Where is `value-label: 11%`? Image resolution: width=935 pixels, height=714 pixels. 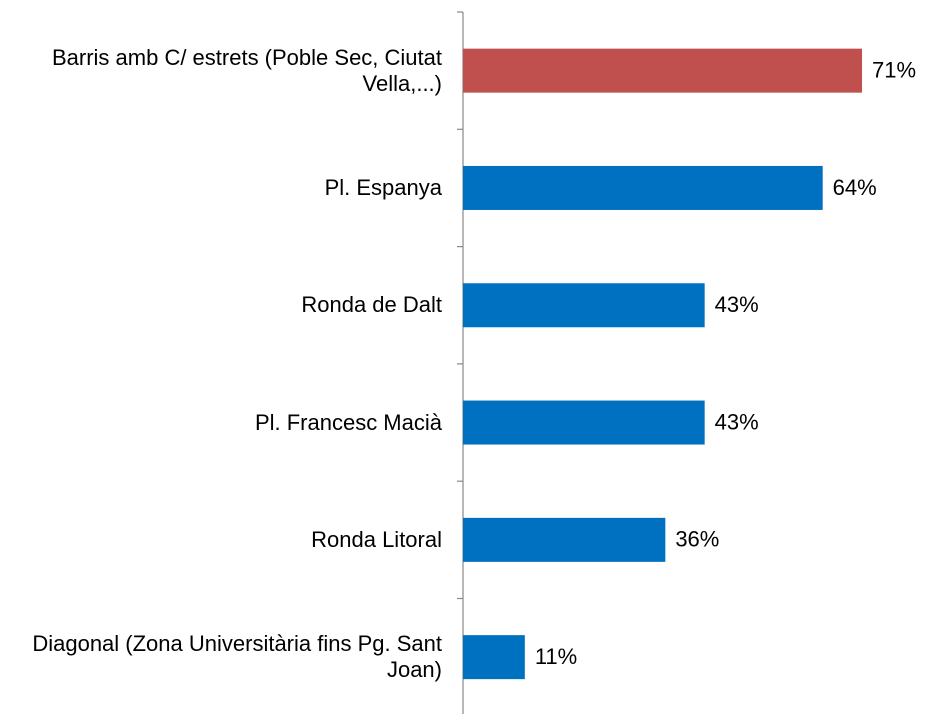 value-label: 11% is located at coordinates (556, 656).